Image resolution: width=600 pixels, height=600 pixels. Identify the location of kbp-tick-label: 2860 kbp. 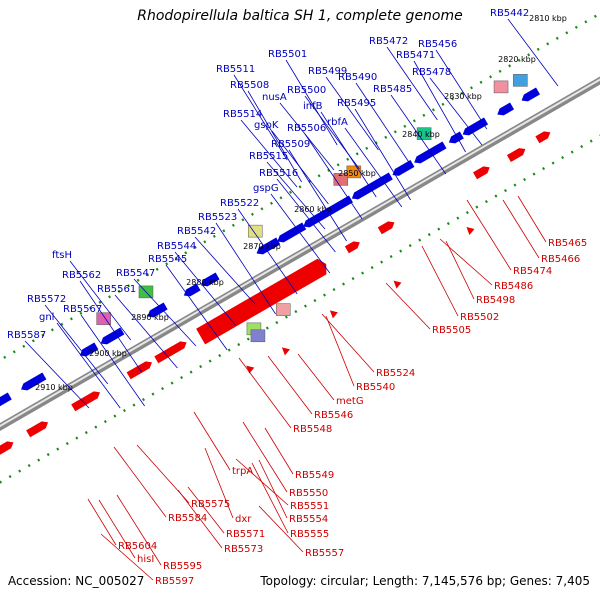
(313, 209).